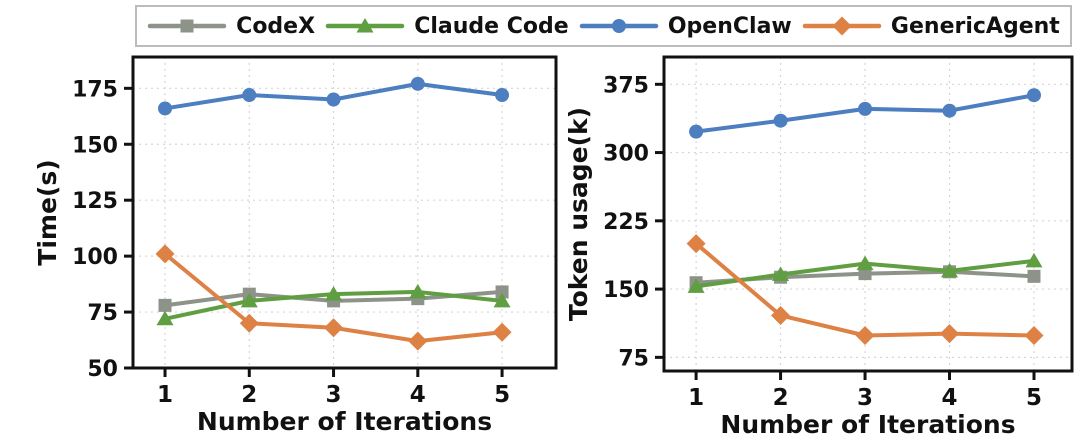  What do you see at coordinates (491, 26) in the screenshot?
I see `legend-label-claude-code: Claude Code` at bounding box center [491, 26].